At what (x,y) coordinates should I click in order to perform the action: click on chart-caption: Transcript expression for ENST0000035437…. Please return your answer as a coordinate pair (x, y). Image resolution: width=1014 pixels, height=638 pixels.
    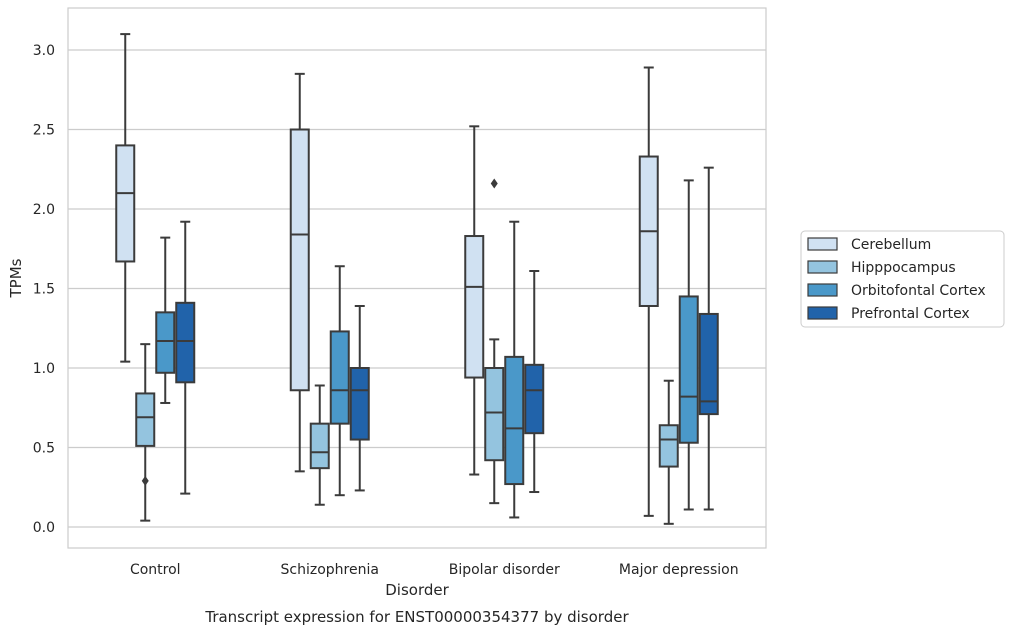
    Looking at the image, I should click on (416, 617).